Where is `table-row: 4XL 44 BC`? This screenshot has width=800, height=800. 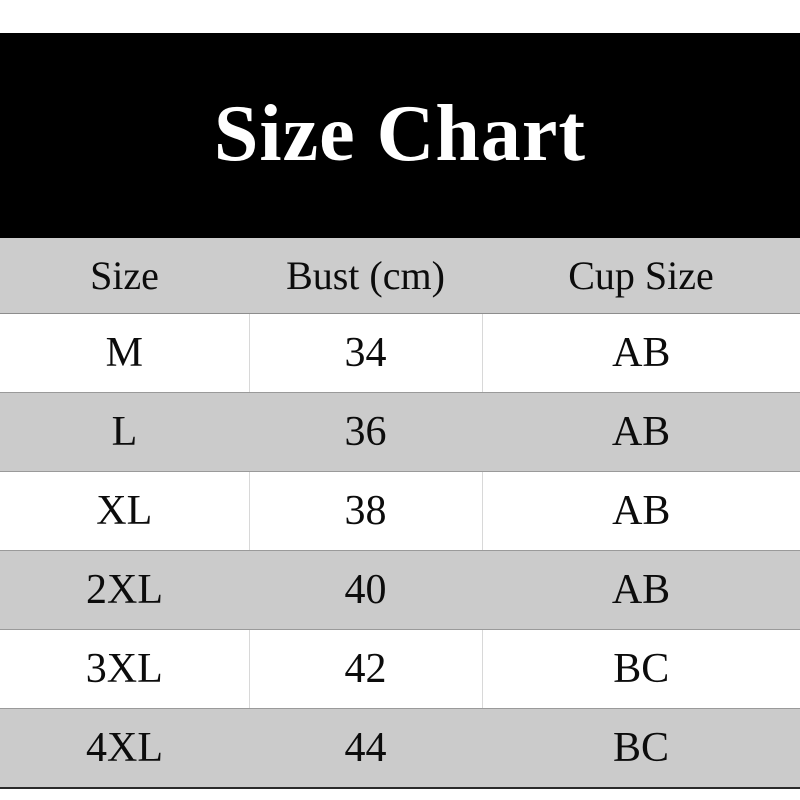 table-row: 4XL 44 BC is located at coordinates (400, 748).